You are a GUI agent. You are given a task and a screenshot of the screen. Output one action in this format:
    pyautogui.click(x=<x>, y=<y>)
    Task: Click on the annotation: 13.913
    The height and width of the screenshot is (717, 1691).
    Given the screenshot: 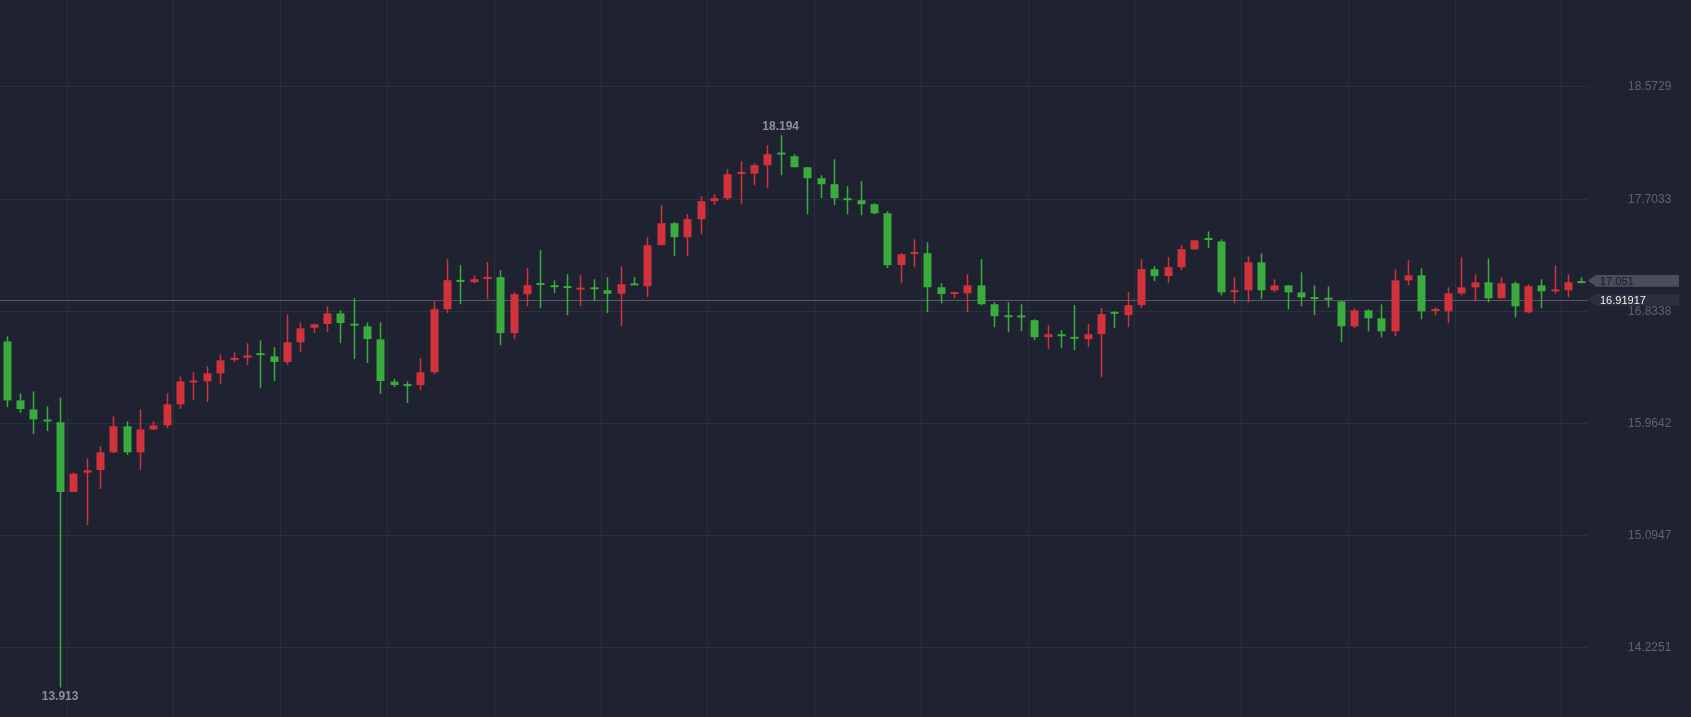 What is the action you would take?
    pyautogui.click(x=60, y=695)
    